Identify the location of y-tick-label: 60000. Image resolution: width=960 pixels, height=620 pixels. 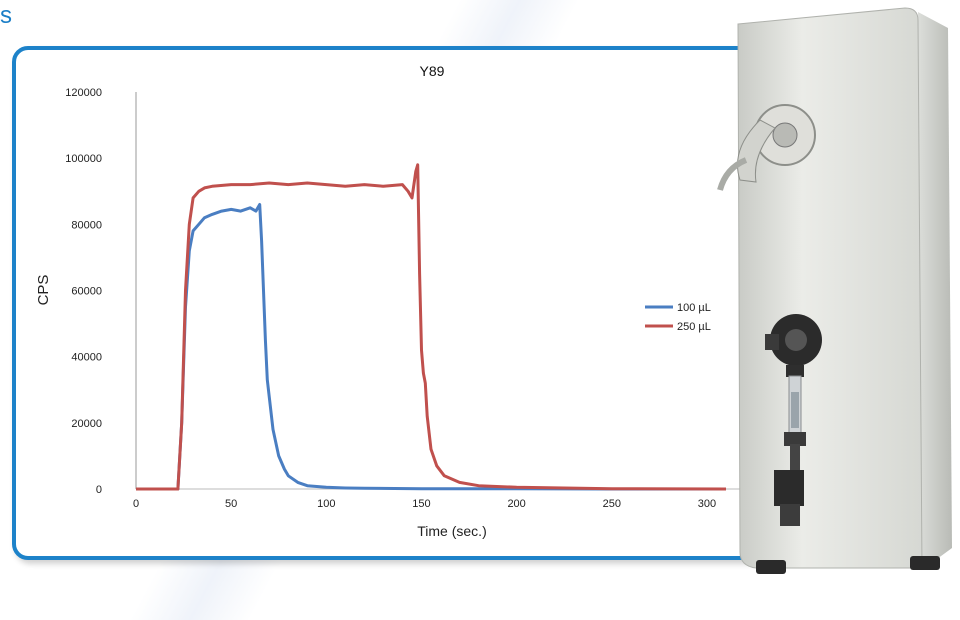
(86, 292).